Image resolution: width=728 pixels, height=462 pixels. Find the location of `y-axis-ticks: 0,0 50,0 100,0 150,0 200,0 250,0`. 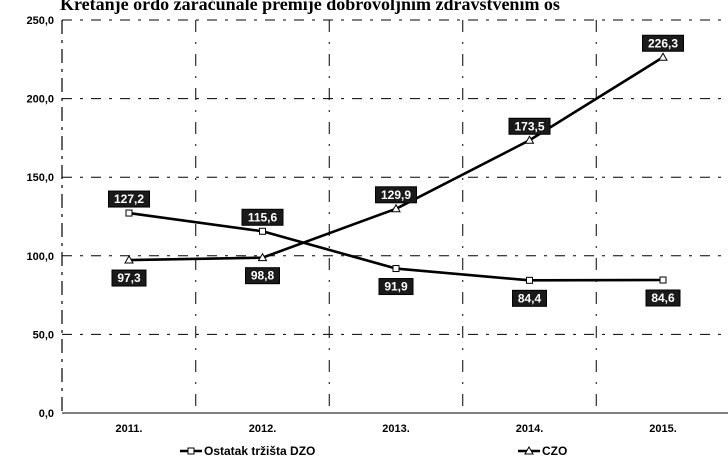

y-axis-ticks: 0,0 50,0 100,0 150,0 200,0 250,0 is located at coordinates (40, 217).